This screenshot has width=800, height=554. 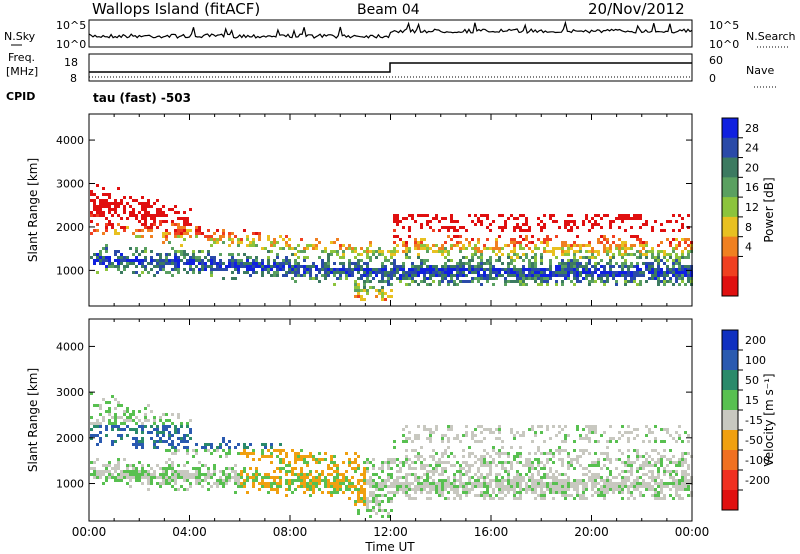 What do you see at coordinates (730, 266) in the screenshot?
I see `colorbar-swatch` at bounding box center [730, 266].